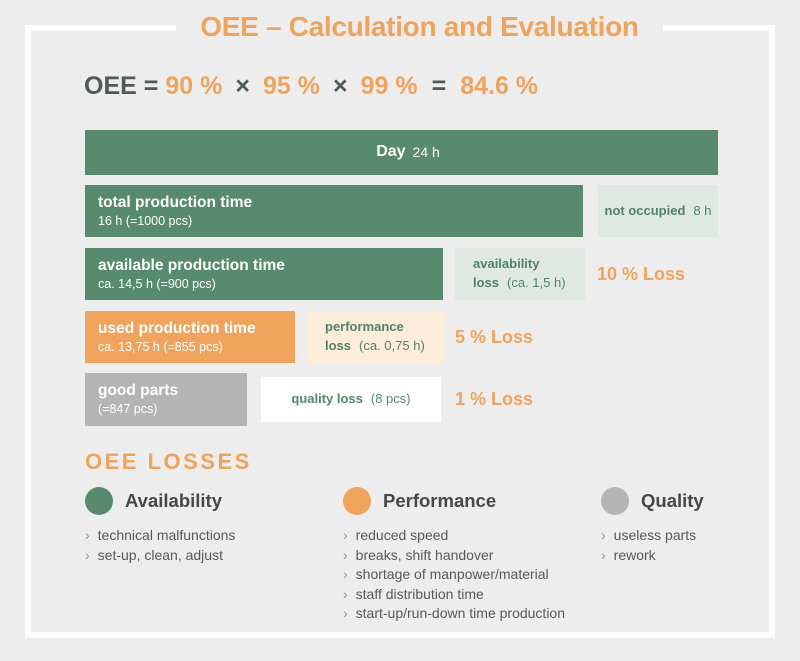  I want to click on box-availability-loss: availability loss (ca. 1,5 h), so click(520, 274).